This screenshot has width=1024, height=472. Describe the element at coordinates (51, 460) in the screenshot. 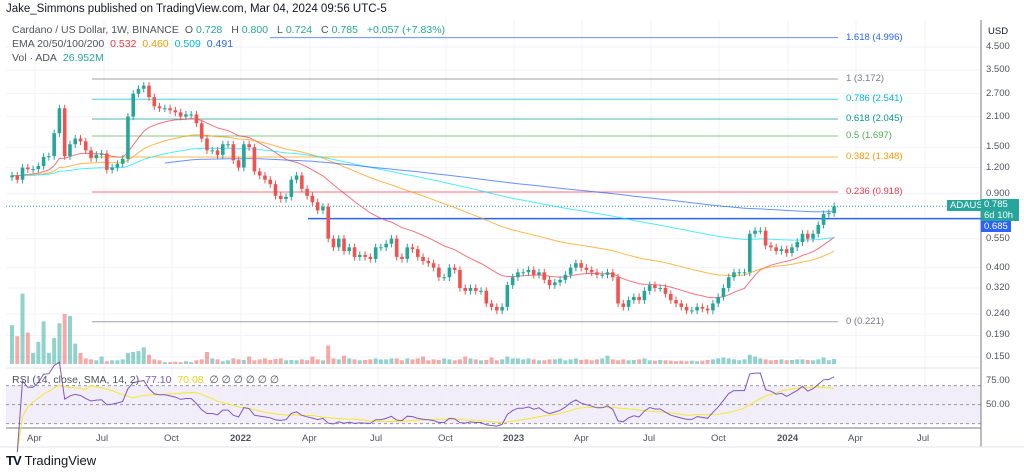

I see `tradingview-logo: TV TradingView` at that location.